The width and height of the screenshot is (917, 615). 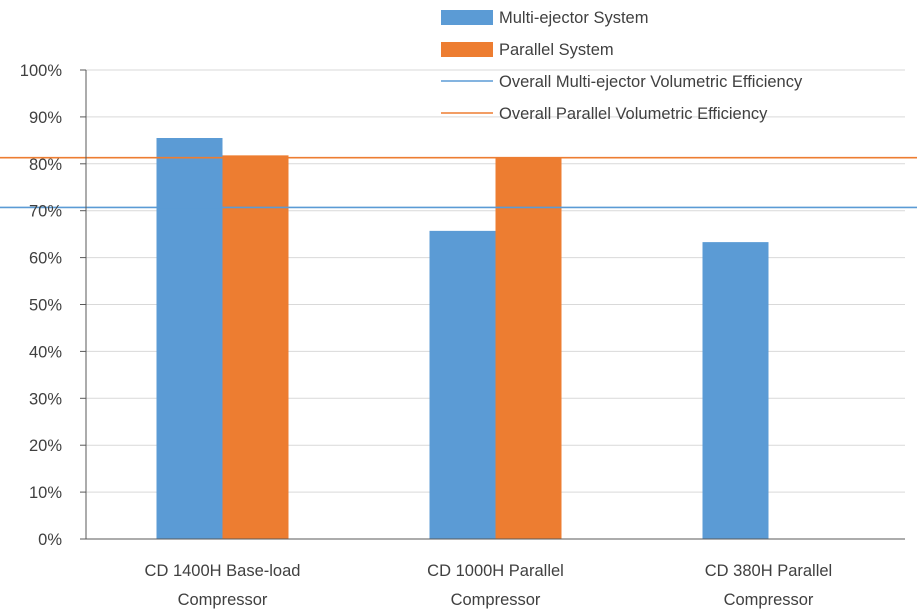 I want to click on y-tick-label: 80%, so click(x=45, y=165).